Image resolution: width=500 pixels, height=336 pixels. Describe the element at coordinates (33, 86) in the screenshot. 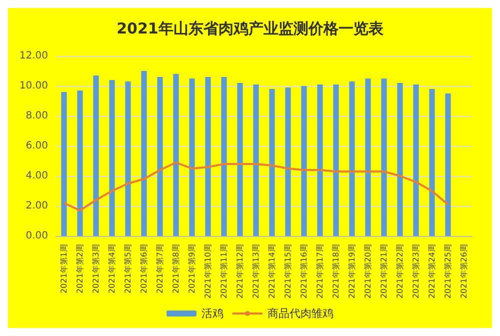

I see `y-tick-label: 10.00` at that location.